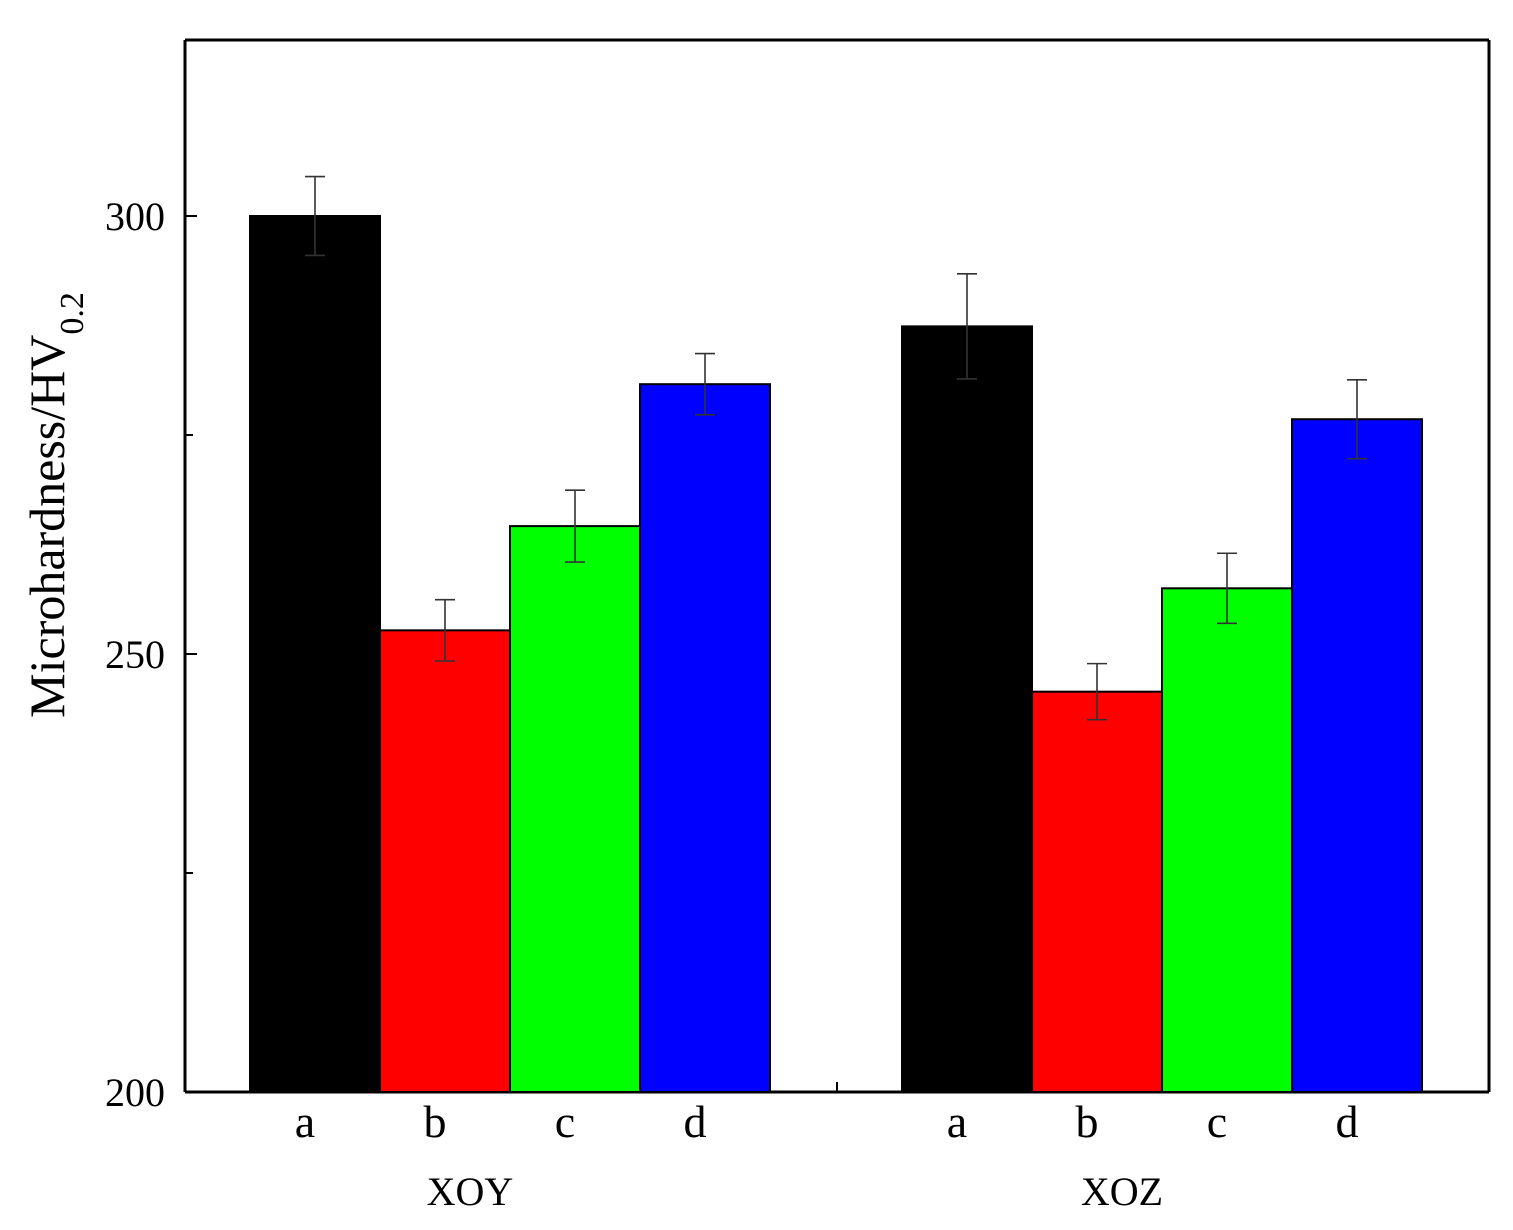  I want to click on category-label-xoz-d: d, so click(1347, 1121).